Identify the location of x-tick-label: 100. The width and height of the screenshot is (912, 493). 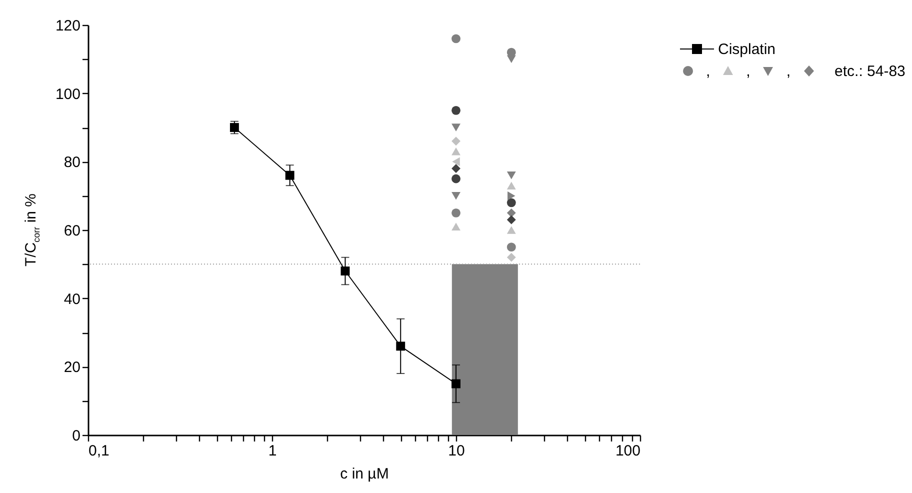
(627, 451).